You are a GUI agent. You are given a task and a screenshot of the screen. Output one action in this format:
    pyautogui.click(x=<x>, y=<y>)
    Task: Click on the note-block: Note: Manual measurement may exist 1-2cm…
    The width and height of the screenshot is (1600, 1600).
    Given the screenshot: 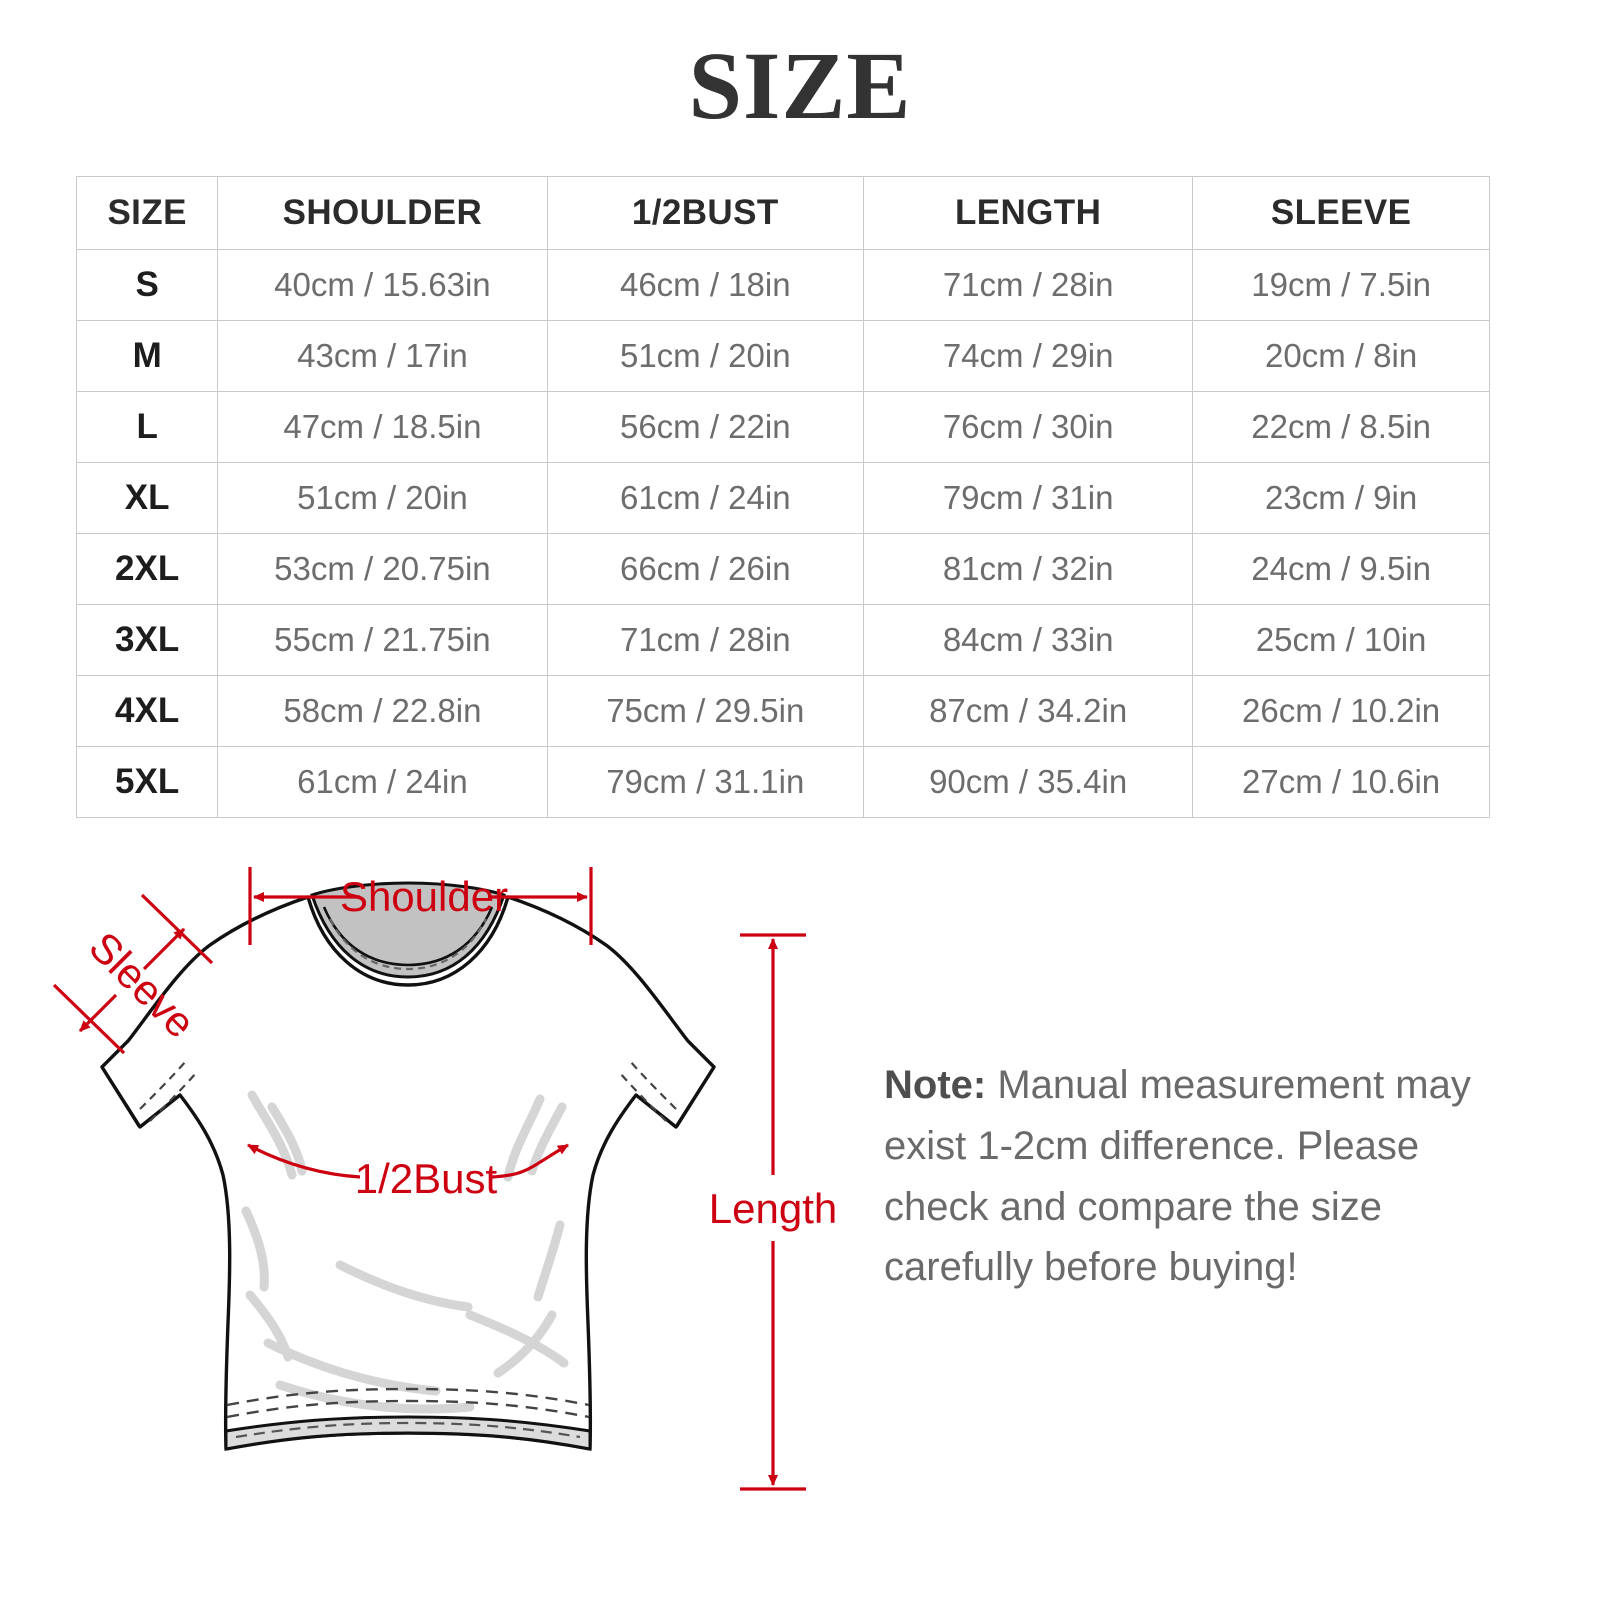 What is the action you would take?
    pyautogui.click(x=1194, y=1176)
    